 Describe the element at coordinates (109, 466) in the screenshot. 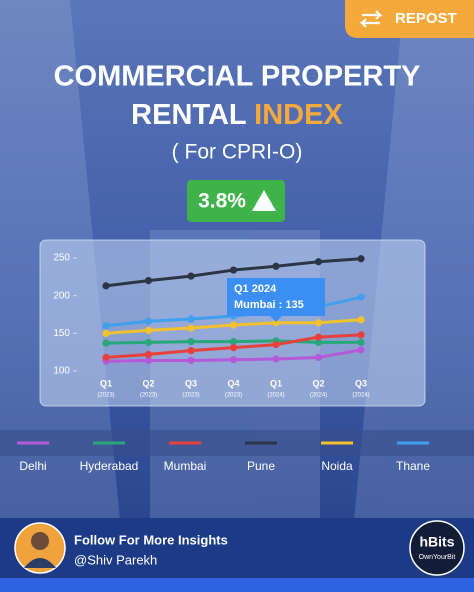

I see `legend-label: Hyderabad` at that location.